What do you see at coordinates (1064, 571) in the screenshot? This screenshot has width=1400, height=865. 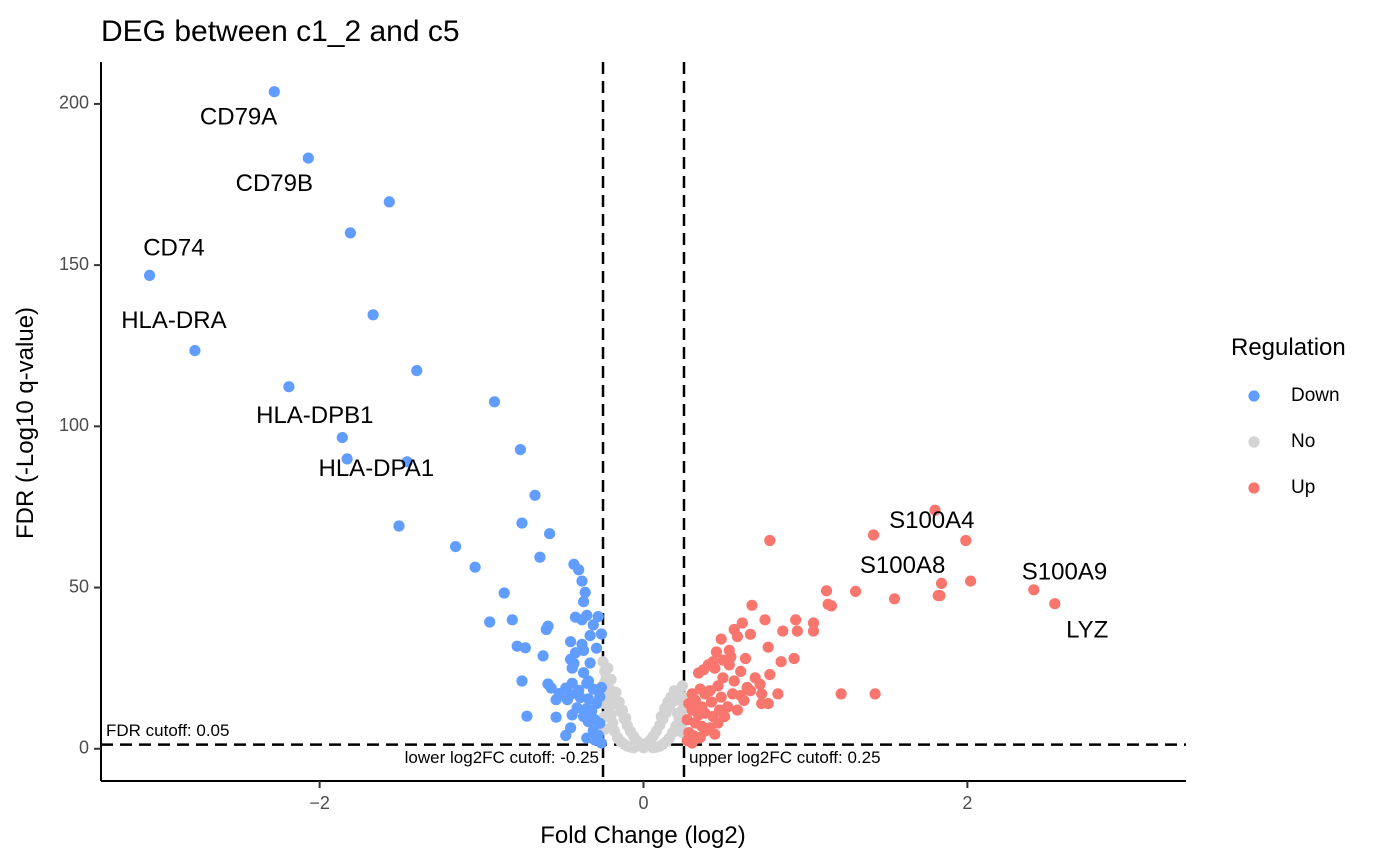 I see `gene-label-s100a9: S100A9` at bounding box center [1064, 571].